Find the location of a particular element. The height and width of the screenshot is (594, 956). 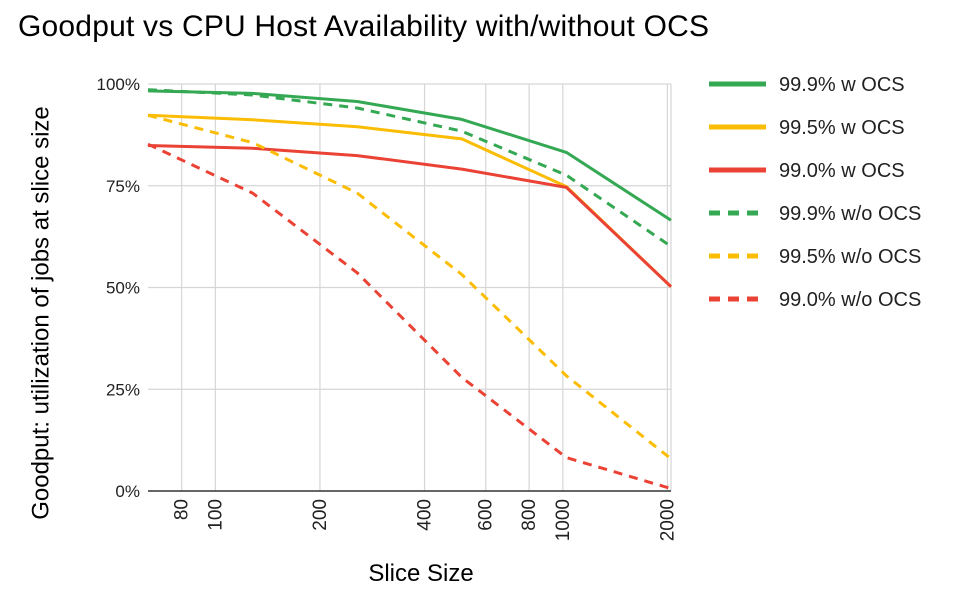

x-tick-label: 2000 is located at coordinates (667, 520).